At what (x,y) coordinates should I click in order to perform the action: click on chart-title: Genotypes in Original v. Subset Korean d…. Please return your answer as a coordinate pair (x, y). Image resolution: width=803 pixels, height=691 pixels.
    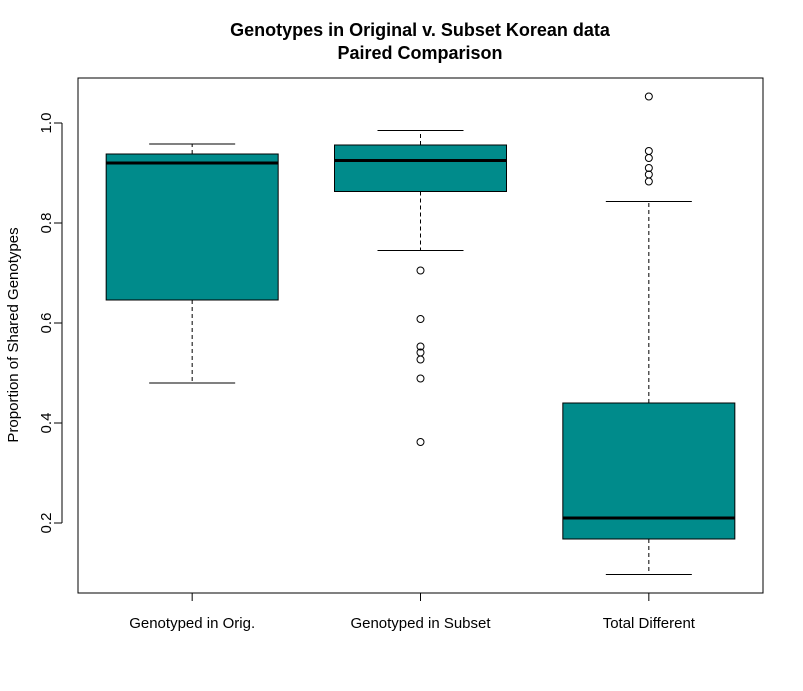
    Looking at the image, I should click on (420, 30).